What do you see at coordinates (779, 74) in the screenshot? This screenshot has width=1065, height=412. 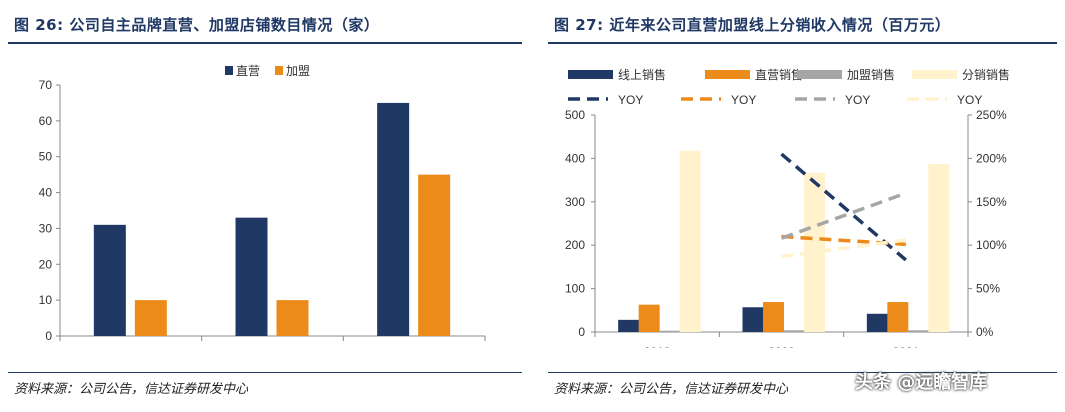 I see `legend-label: 直营销售` at bounding box center [779, 74].